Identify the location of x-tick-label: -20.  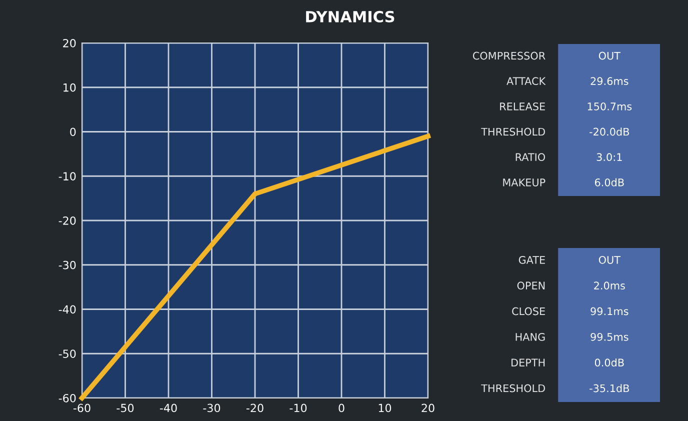
(255, 408).